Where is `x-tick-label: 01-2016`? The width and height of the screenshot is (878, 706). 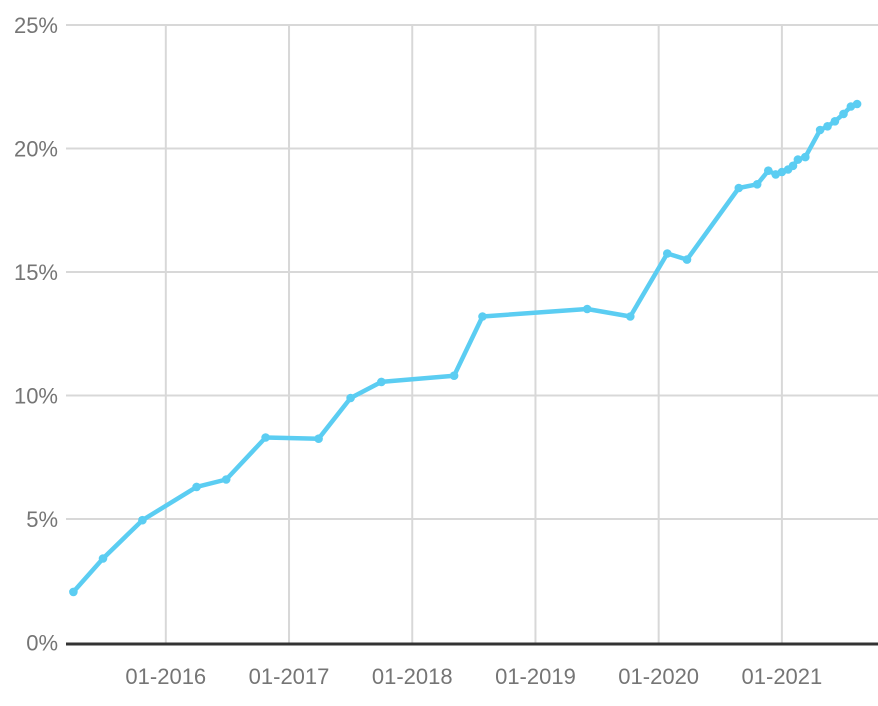
x-tick-label: 01-2016 is located at coordinates (165, 676).